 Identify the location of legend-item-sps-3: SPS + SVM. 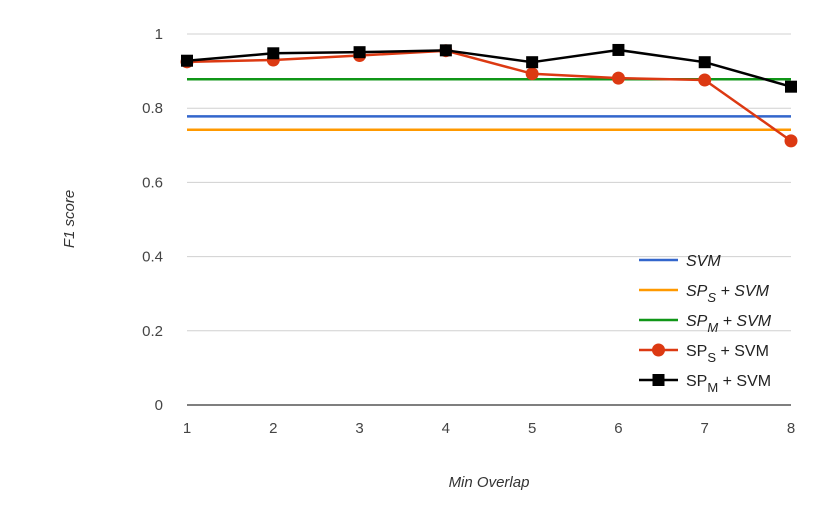
(704, 354).